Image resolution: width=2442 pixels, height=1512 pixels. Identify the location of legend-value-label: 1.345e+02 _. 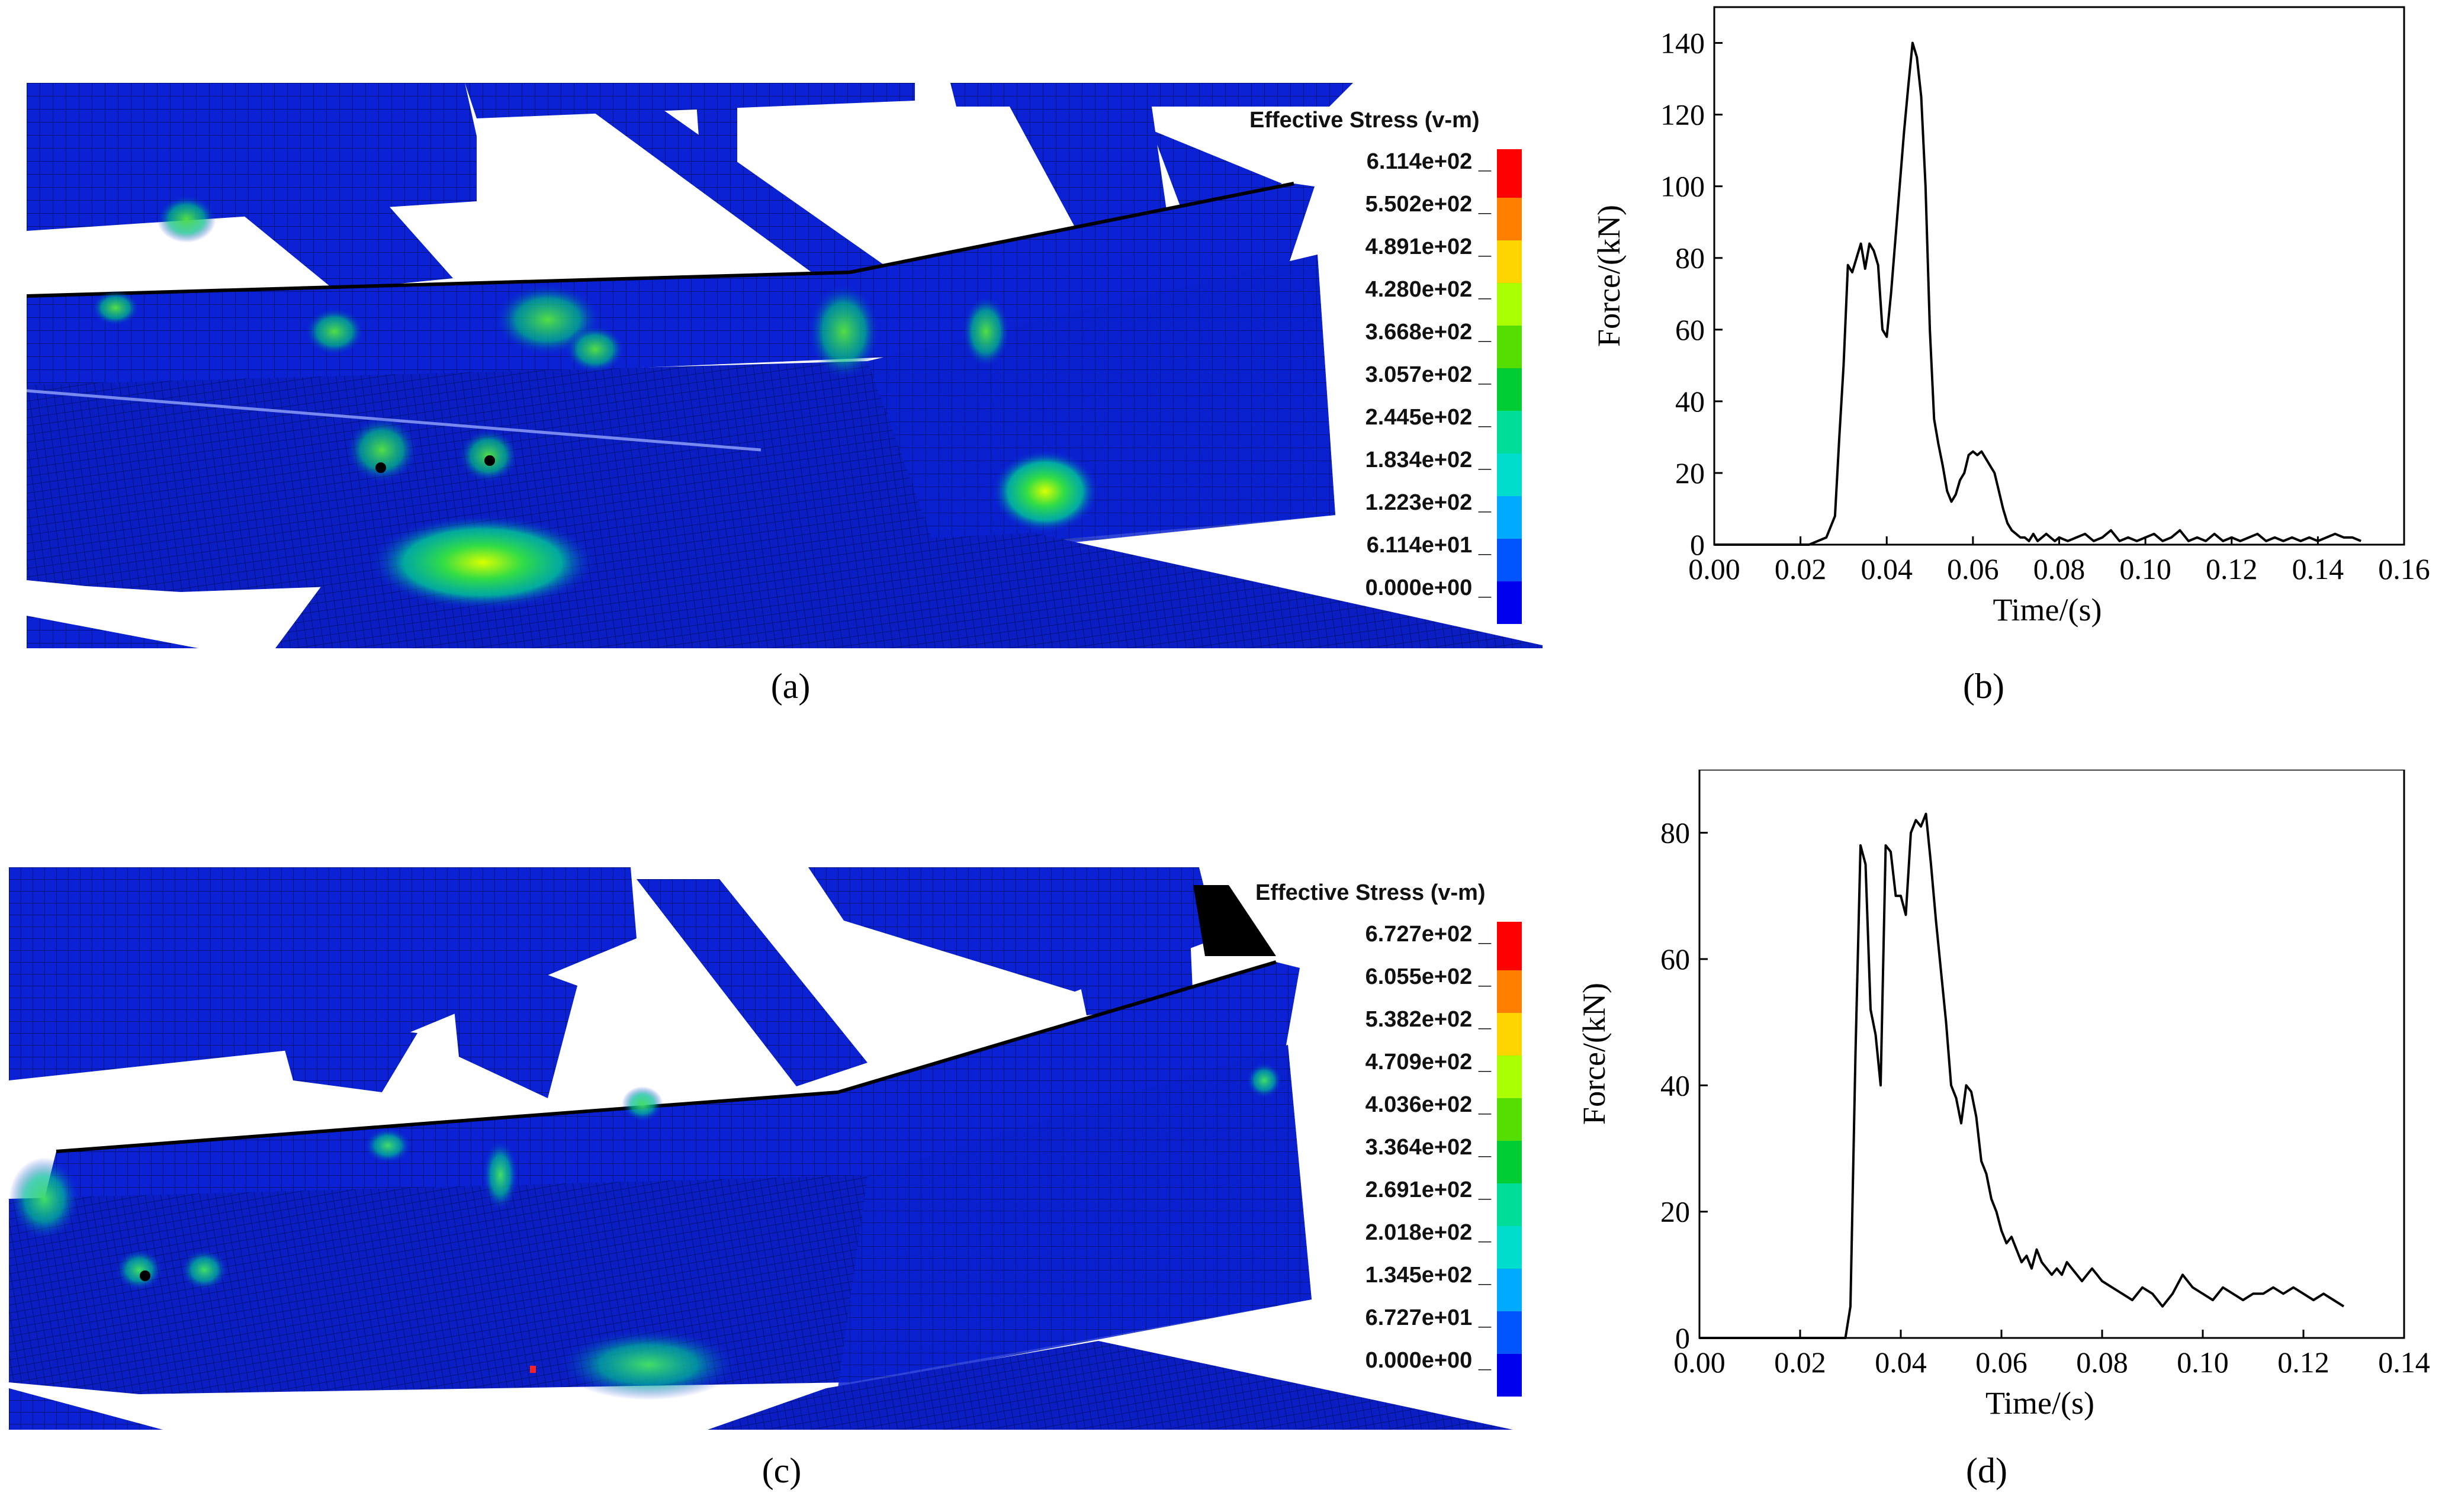
(1428, 1275).